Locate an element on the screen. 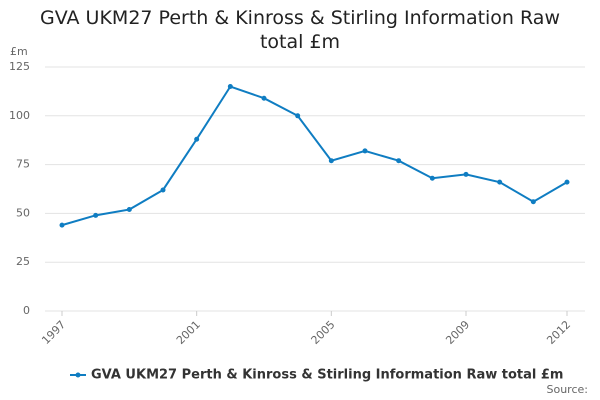 Image resolution: width=600 pixels, height=400 pixels. x-tick-label: 2009 is located at coordinates (457, 332).